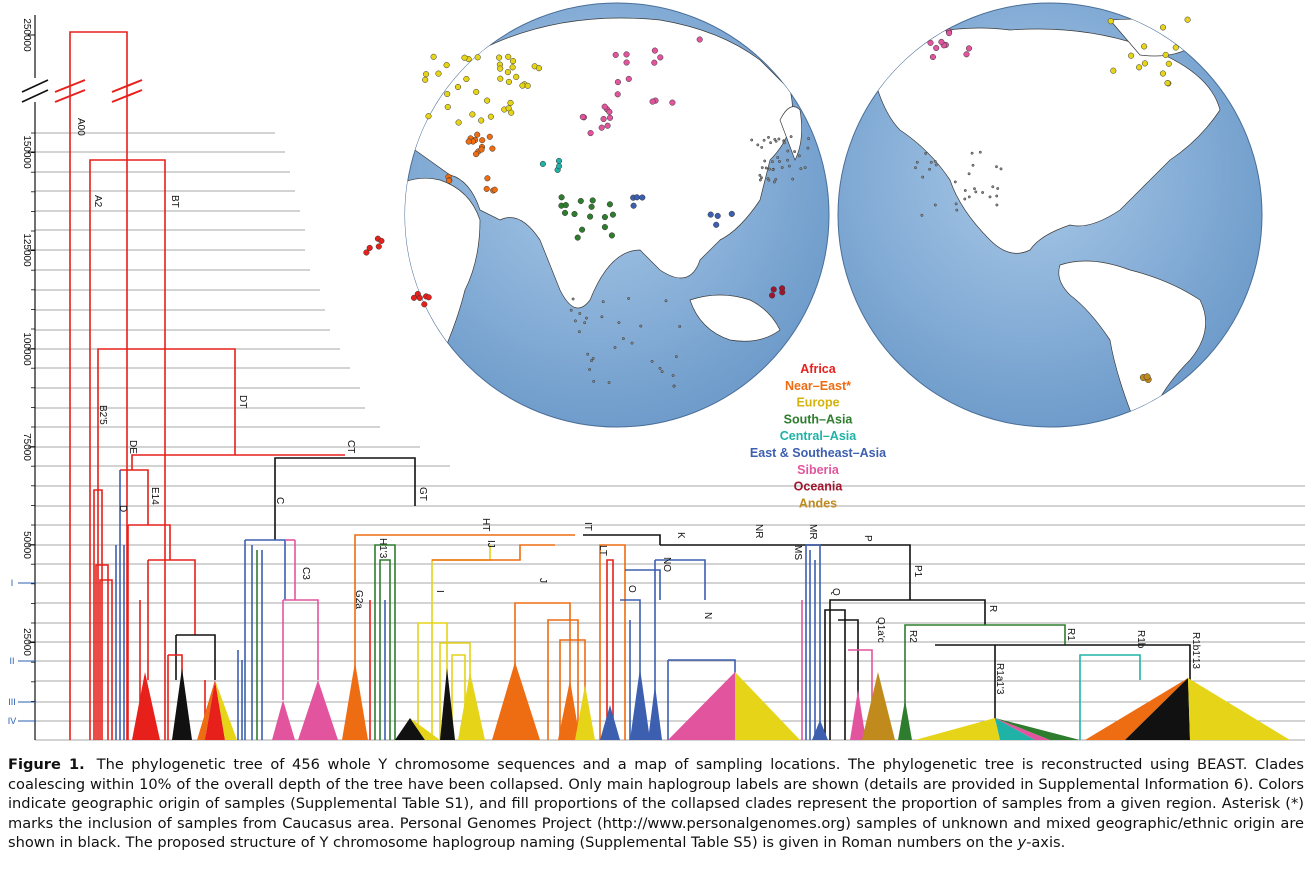 The image size is (1309, 896). What do you see at coordinates (26, 349) in the screenshot?
I see `y-tick-label: 100000` at bounding box center [26, 349].